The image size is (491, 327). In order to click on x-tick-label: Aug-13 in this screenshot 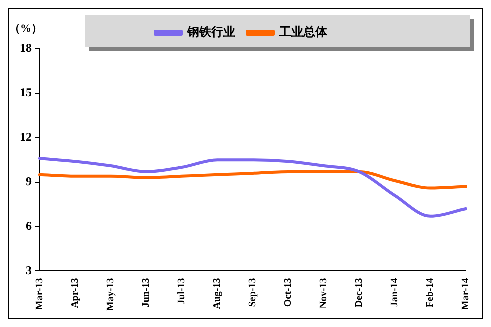, I will do `click(218, 294)`.